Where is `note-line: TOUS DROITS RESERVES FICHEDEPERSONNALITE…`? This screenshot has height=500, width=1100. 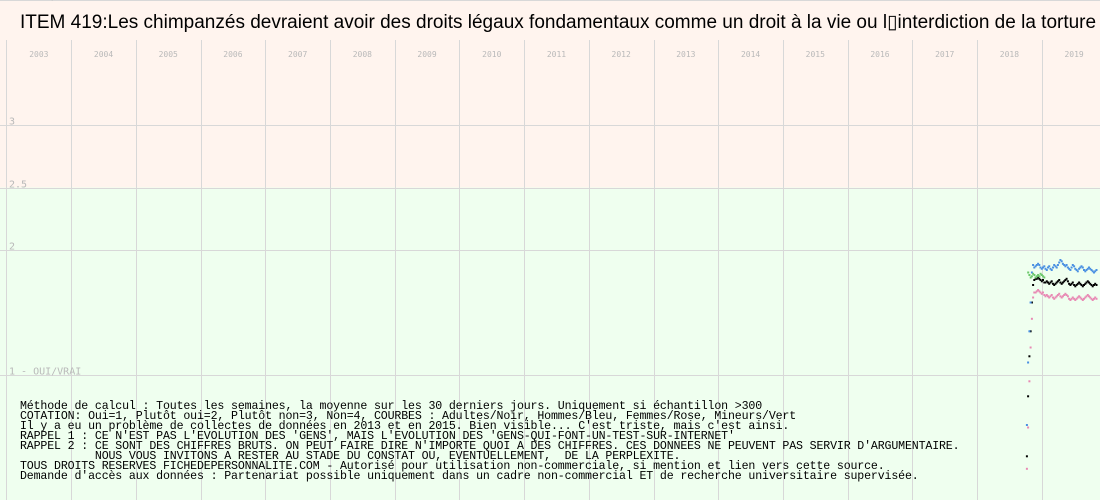 note-line: TOUS DROITS RESERVES FICHEDEPERSONNALITE… is located at coordinates (452, 466).